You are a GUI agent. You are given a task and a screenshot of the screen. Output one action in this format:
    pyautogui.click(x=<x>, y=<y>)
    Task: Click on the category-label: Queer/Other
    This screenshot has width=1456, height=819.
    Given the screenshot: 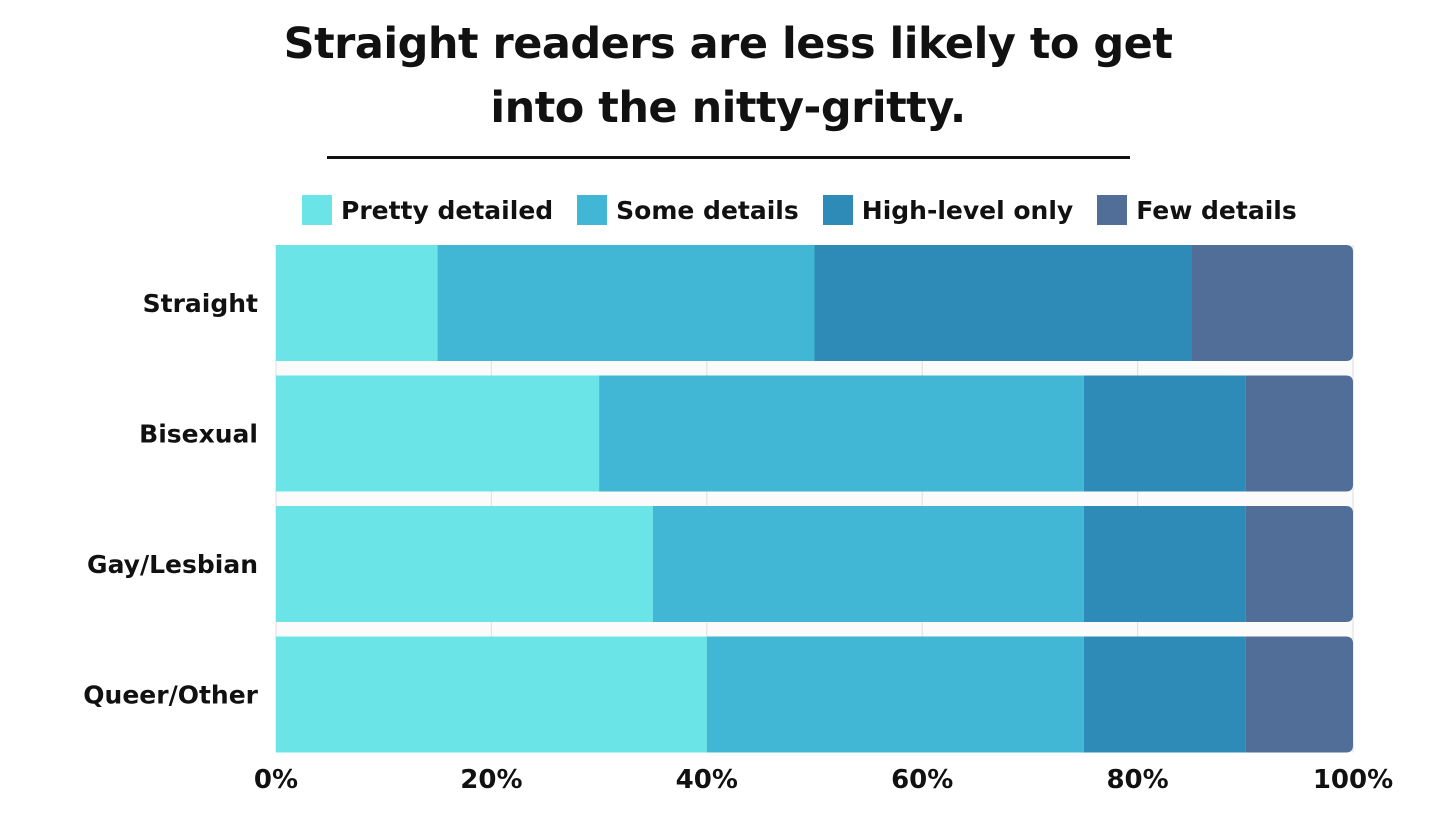 What is the action you would take?
    pyautogui.click(x=170, y=695)
    